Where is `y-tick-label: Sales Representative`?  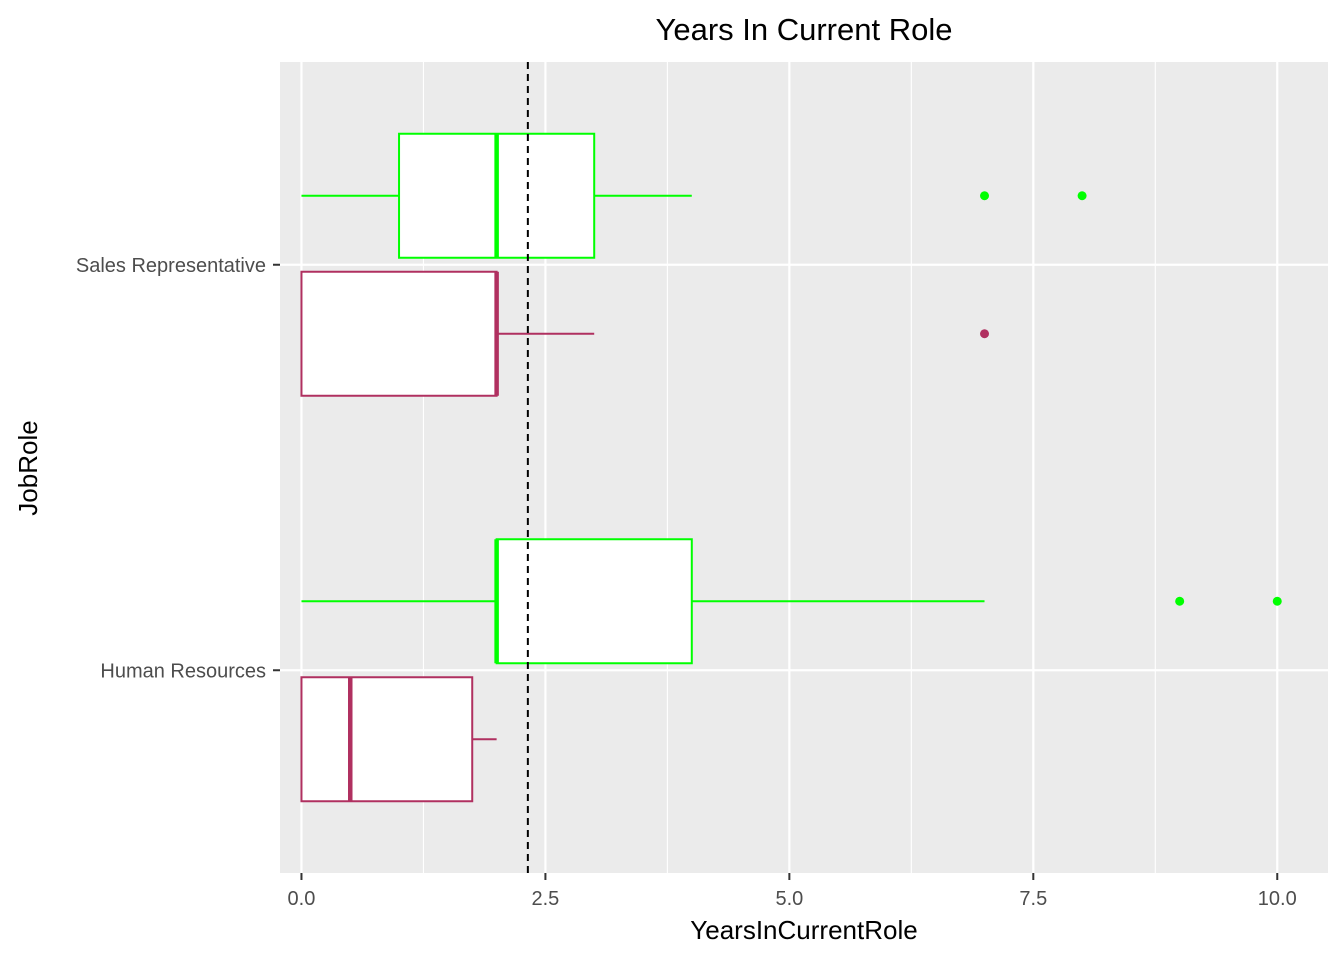 y-tick-label: Sales Representative is located at coordinates (171, 266).